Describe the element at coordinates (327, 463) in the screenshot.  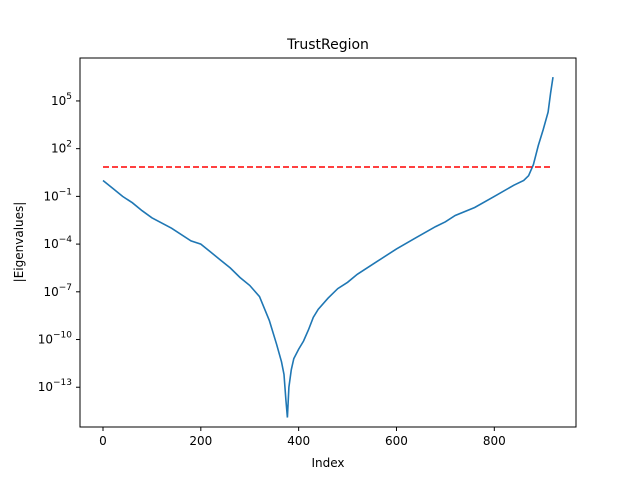
I see `x-axis-label: Index` at that location.